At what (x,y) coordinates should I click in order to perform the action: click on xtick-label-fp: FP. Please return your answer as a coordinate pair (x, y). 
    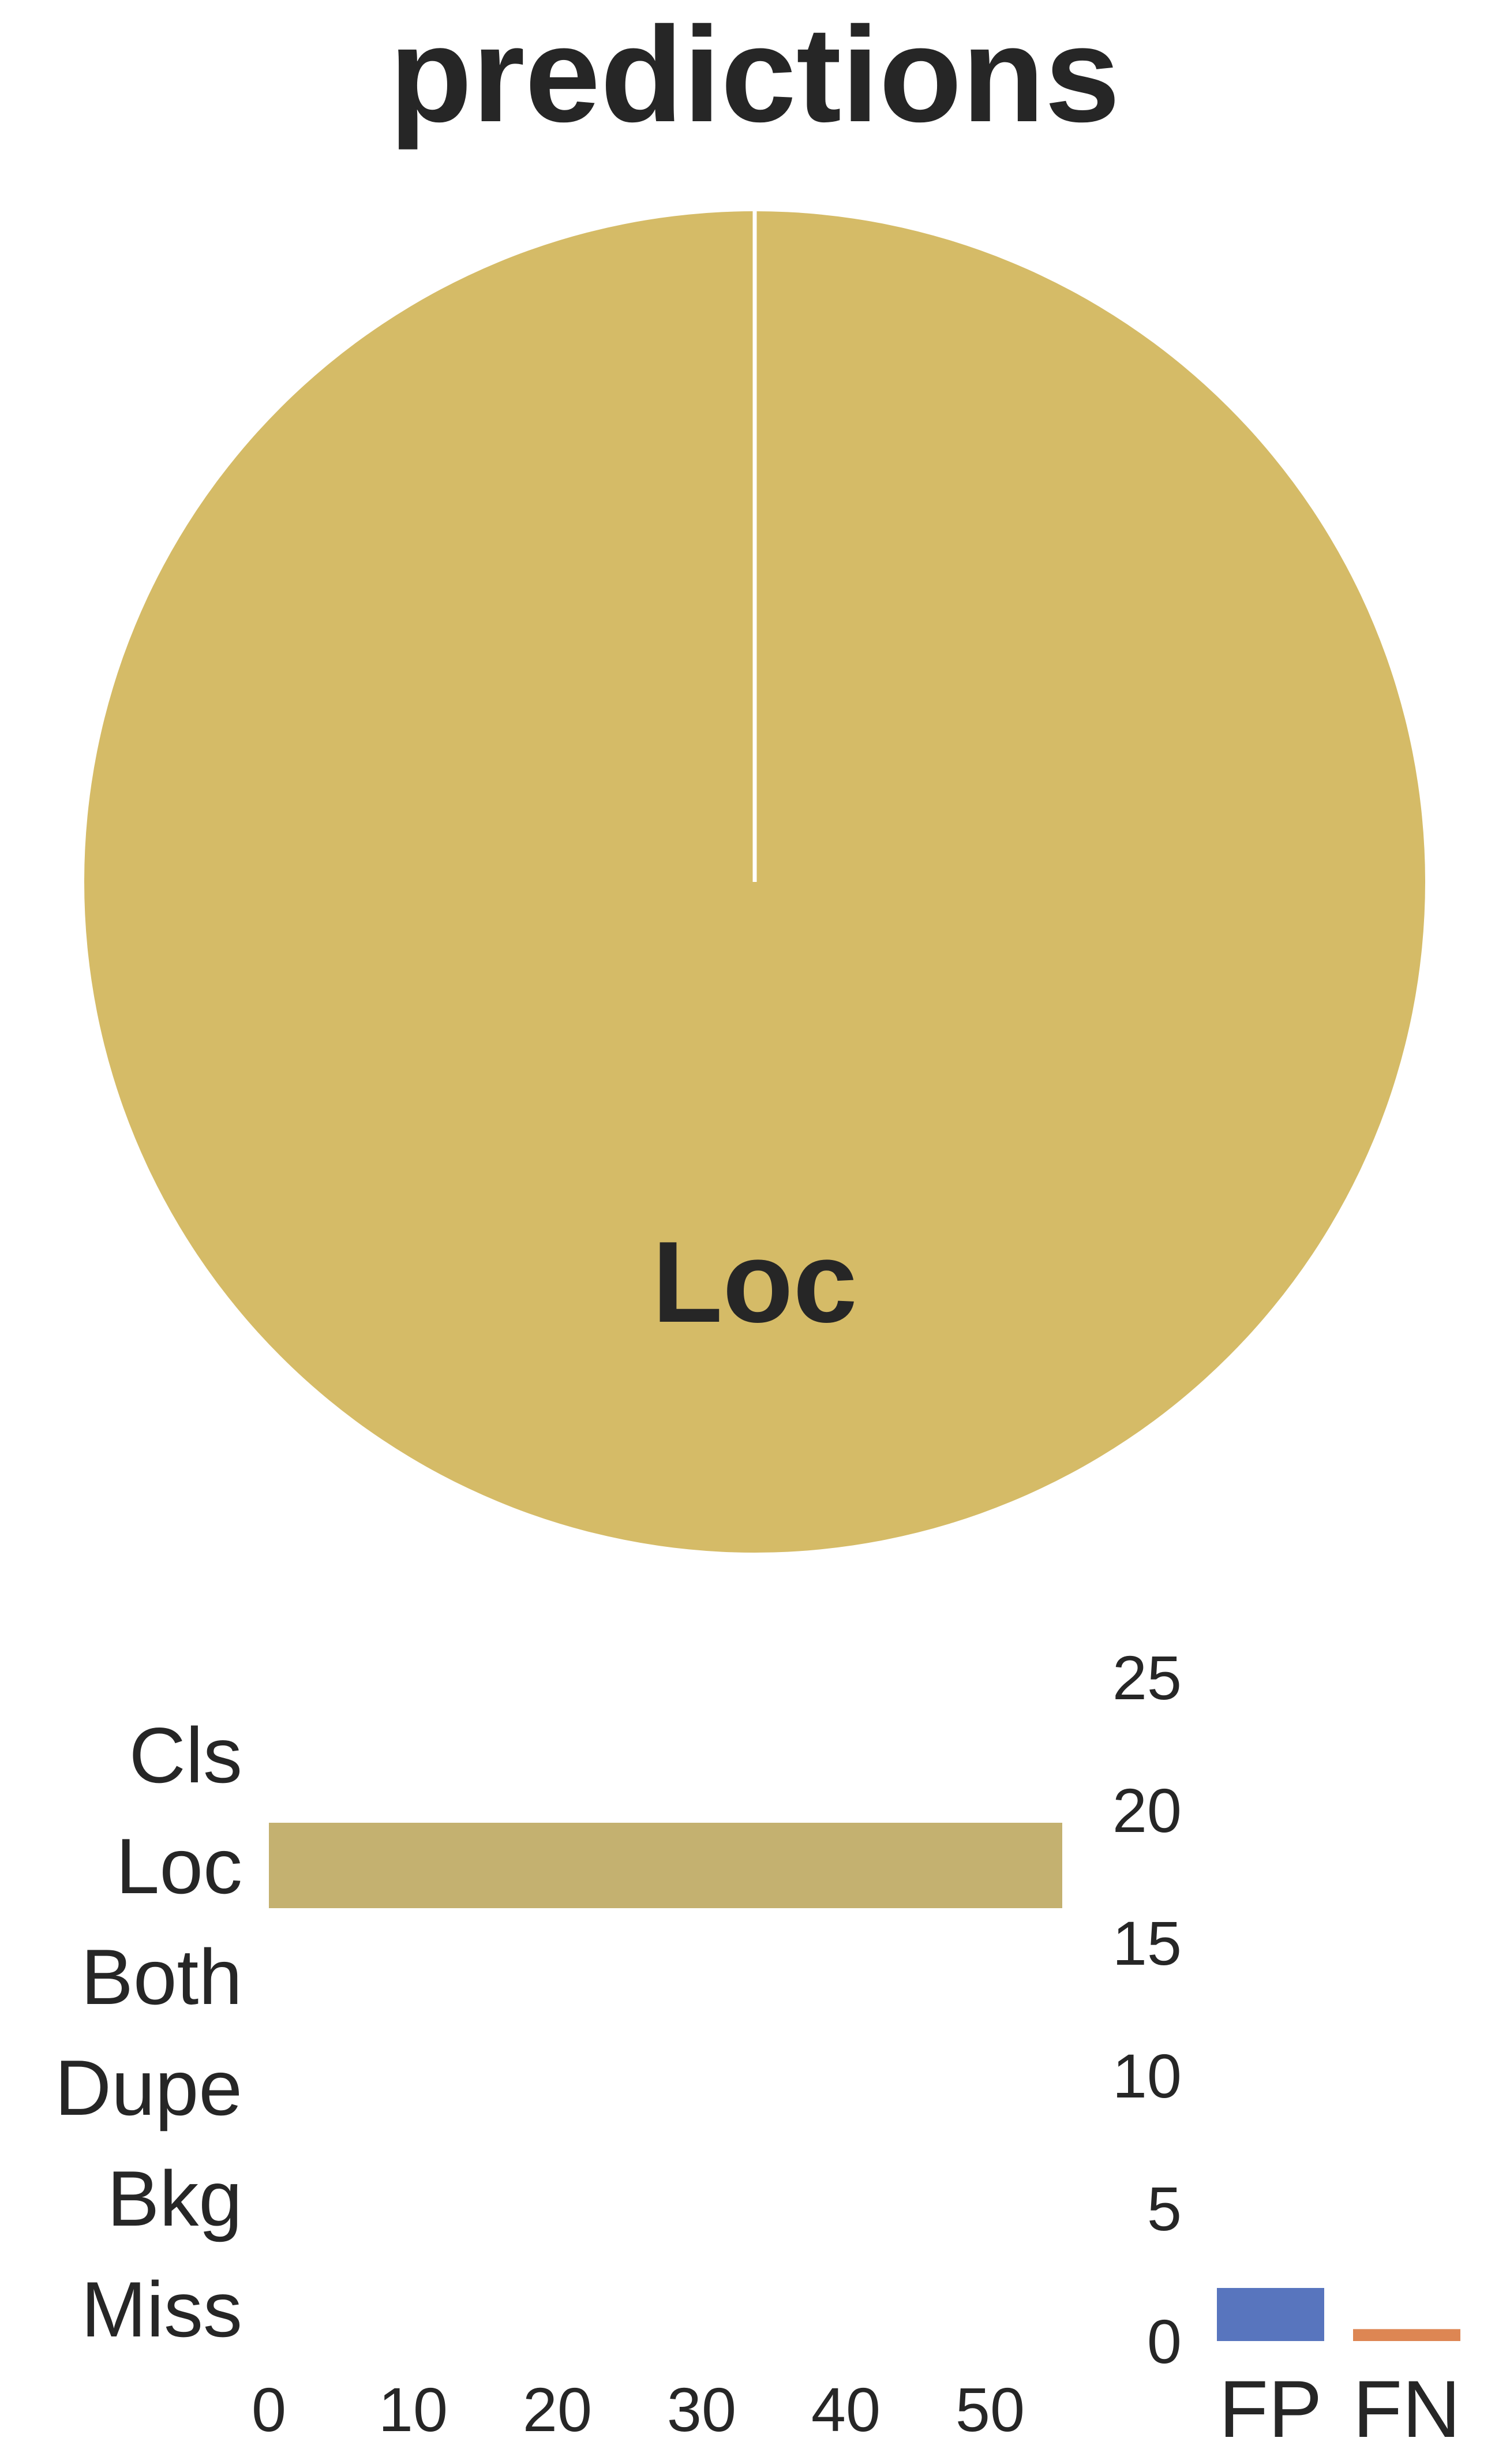
    Looking at the image, I should click on (1270, 2409).